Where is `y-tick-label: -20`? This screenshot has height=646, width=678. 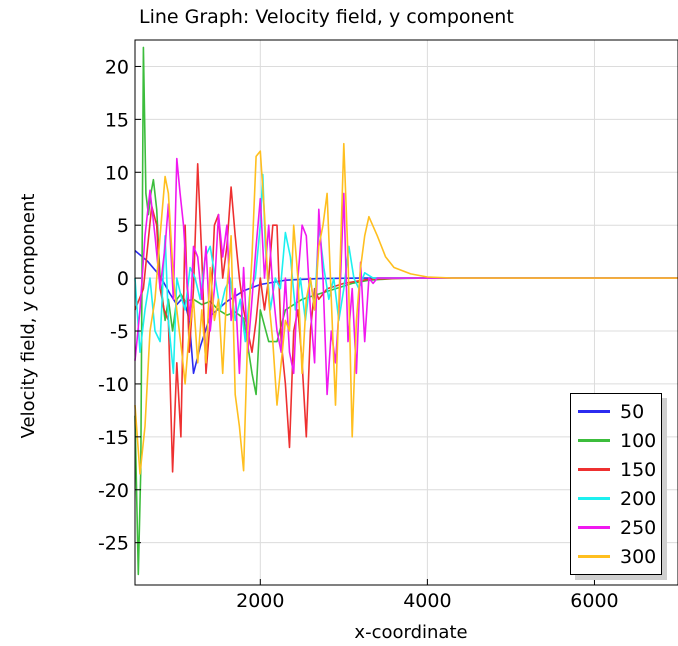 y-tick-label: -20 is located at coordinates (113, 491).